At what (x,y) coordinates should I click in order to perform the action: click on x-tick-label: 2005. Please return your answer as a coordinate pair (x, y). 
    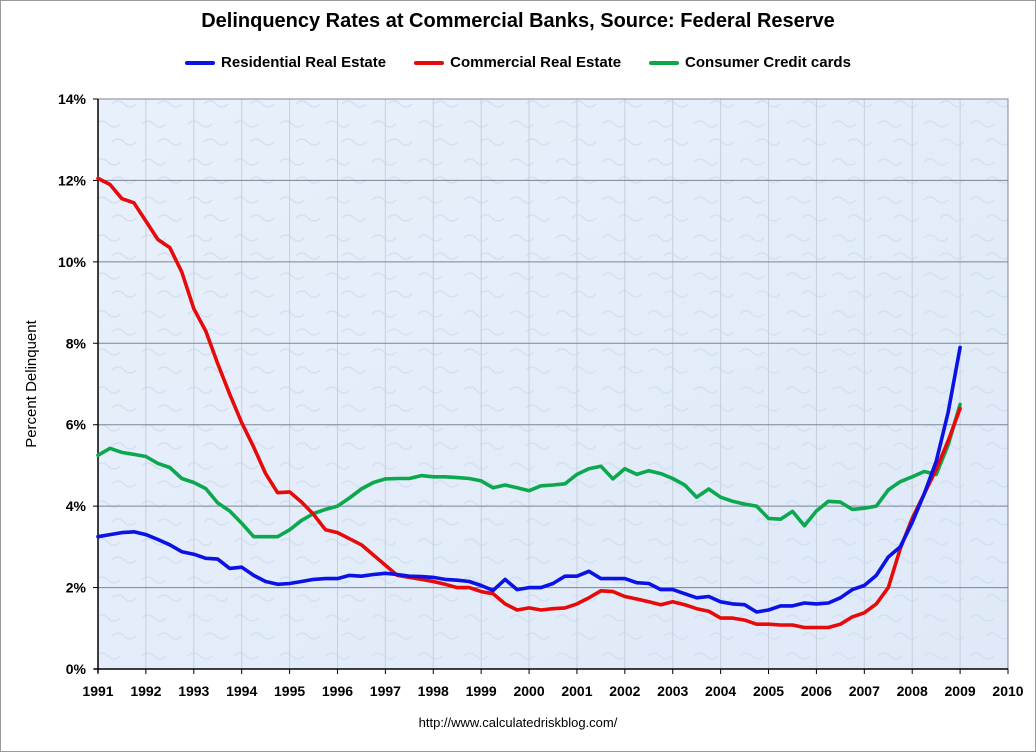
    Looking at the image, I should click on (768, 691).